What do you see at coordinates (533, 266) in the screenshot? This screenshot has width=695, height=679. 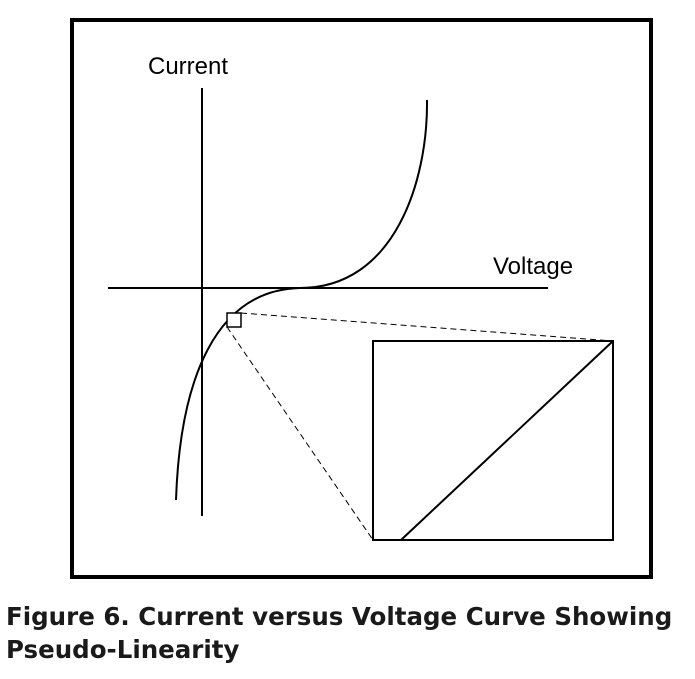 I see `voltage-axis-label: Voltage` at bounding box center [533, 266].